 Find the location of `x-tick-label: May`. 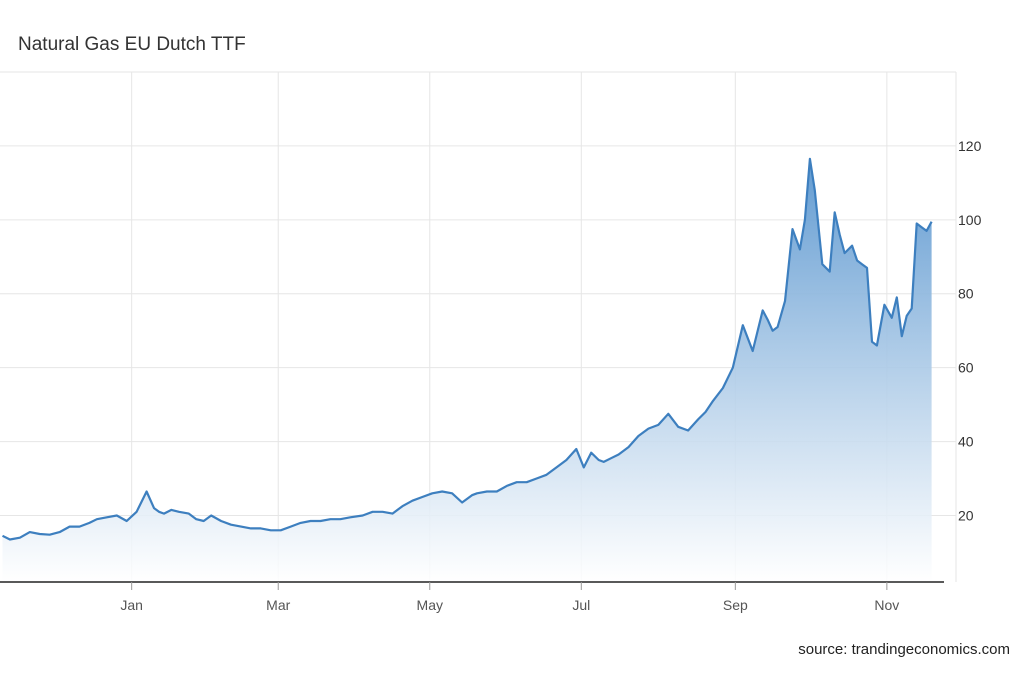

x-tick-label: May is located at coordinates (430, 605).